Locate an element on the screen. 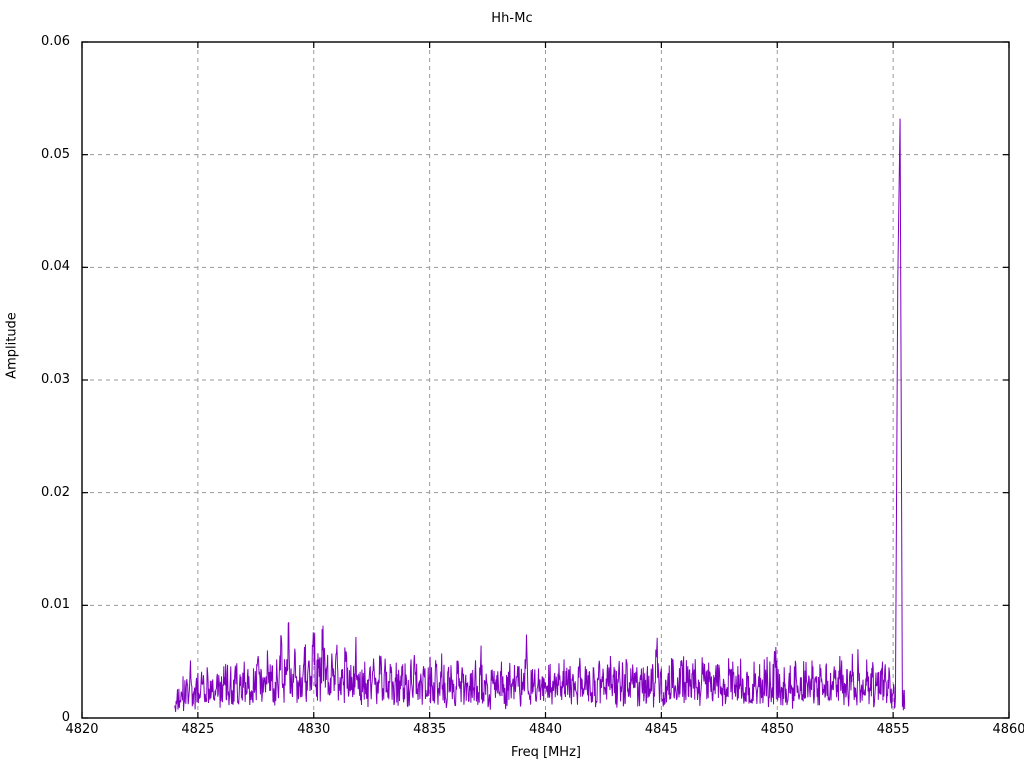 Image resolution: width=1024 pixels, height=768 pixels. y-tick-label: 0.04 is located at coordinates (55, 267).